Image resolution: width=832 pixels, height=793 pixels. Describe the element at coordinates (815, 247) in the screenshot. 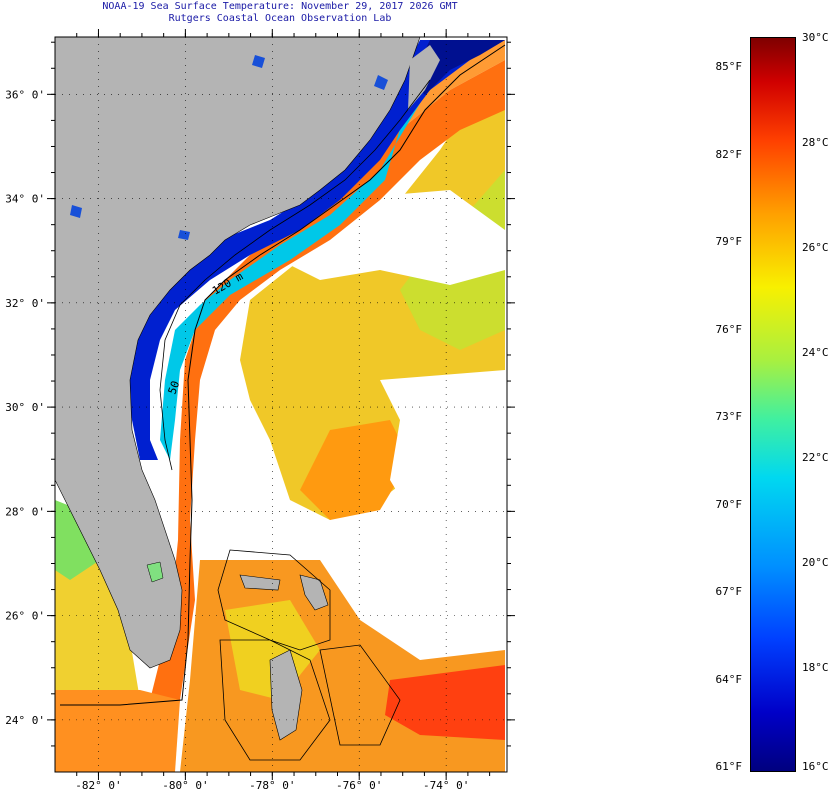

I see `colorbar-celsius-label: 26°C` at that location.